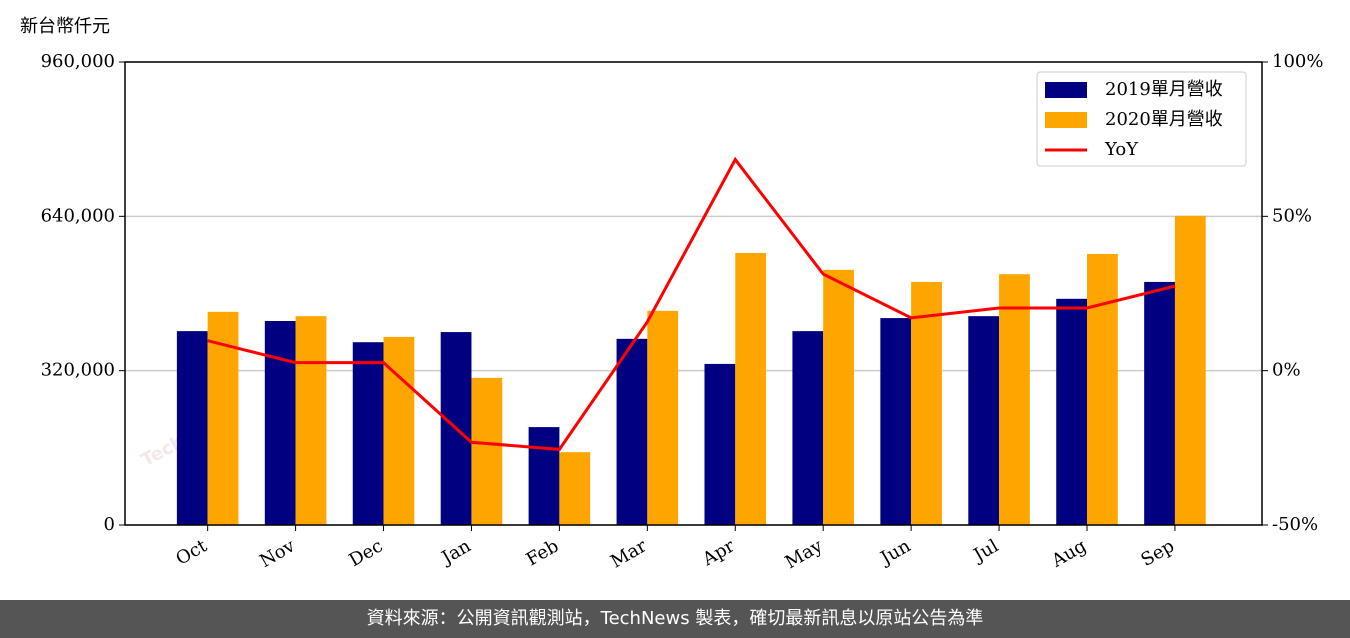  What do you see at coordinates (629, 553) in the screenshot?
I see `x-tick-label: Mar` at bounding box center [629, 553].